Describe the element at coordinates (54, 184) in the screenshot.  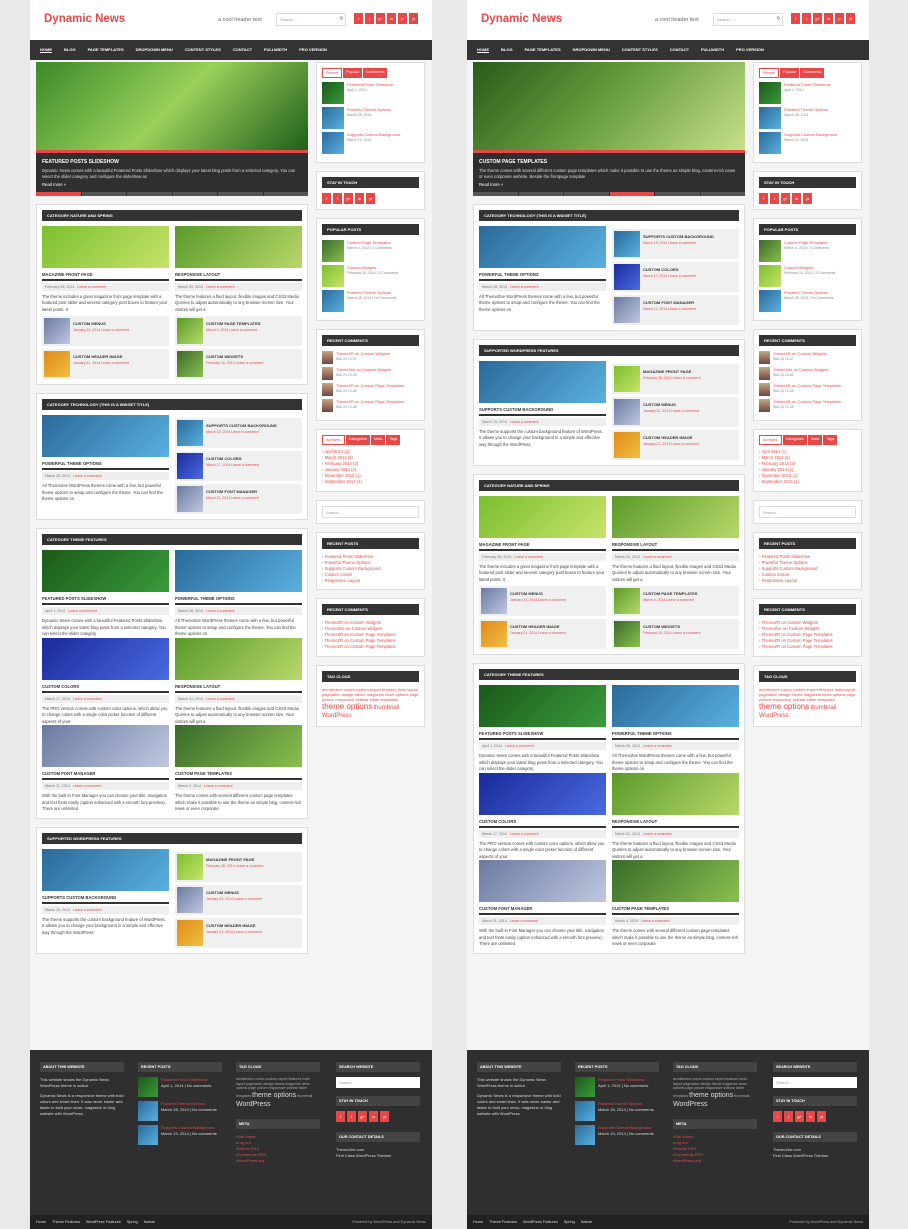
I see `slider-read-more: Read more »` at that location.